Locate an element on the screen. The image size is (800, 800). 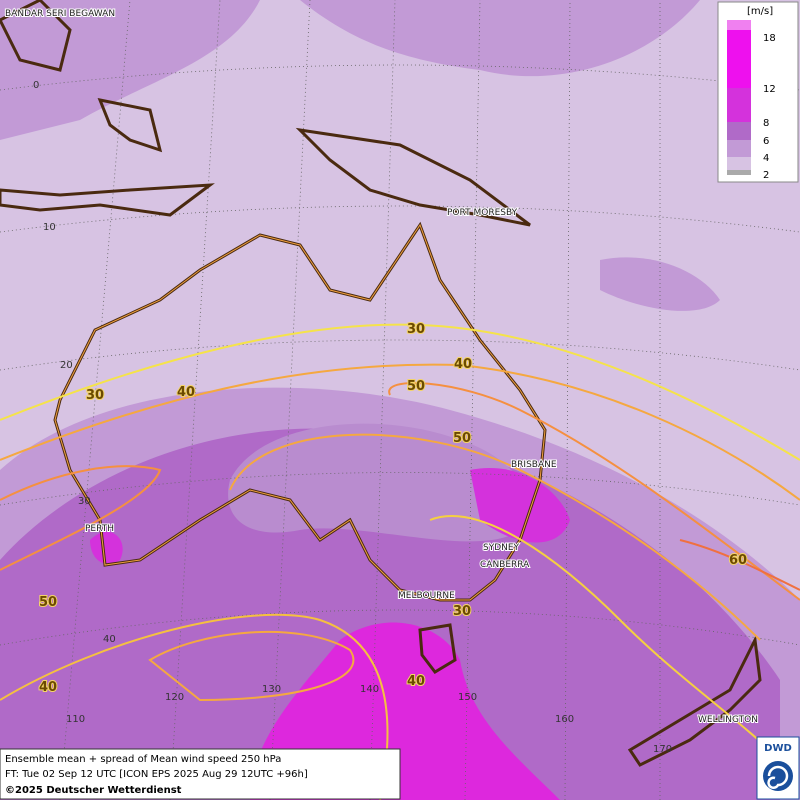
lon-label: 120 is located at coordinates (174, 697).